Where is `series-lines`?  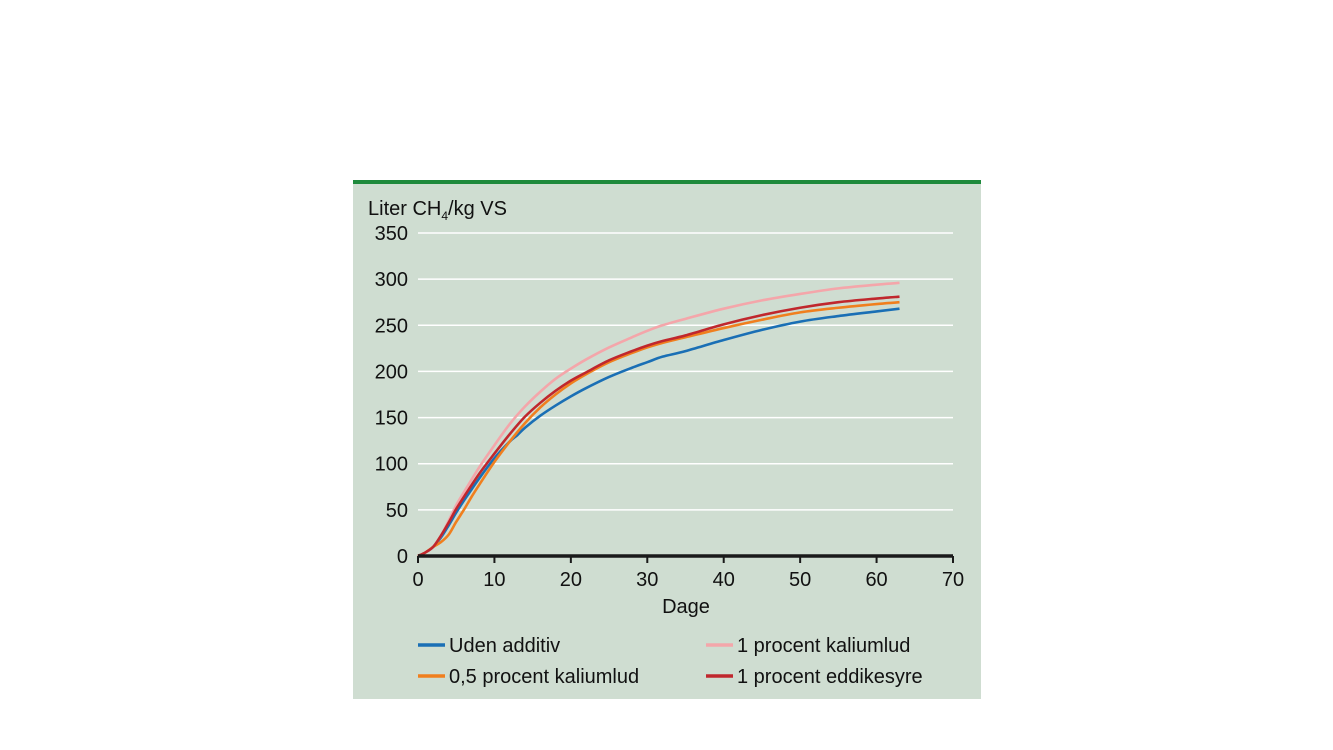 series-lines is located at coordinates (658, 419).